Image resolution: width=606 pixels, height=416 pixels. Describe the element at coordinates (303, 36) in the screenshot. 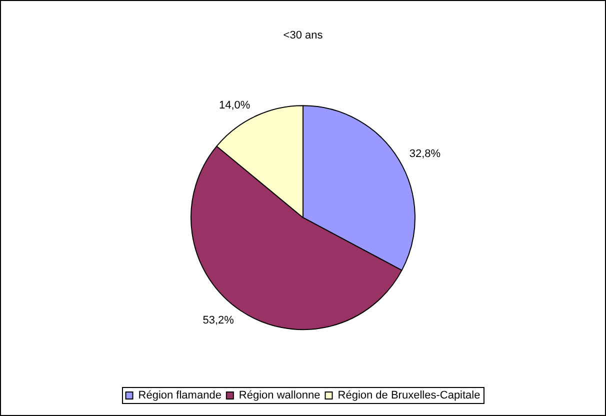

I see `chart-title: <30 ans` at that location.